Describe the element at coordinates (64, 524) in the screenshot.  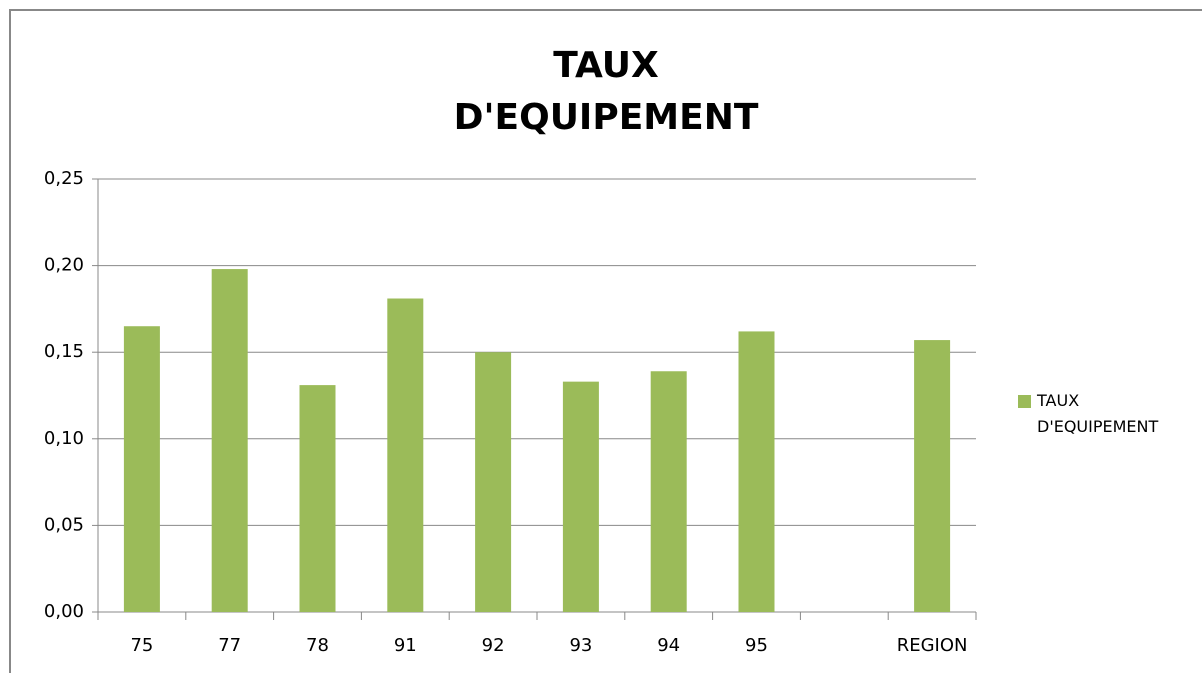
I see `y-tick-label: 0,05` at that location.